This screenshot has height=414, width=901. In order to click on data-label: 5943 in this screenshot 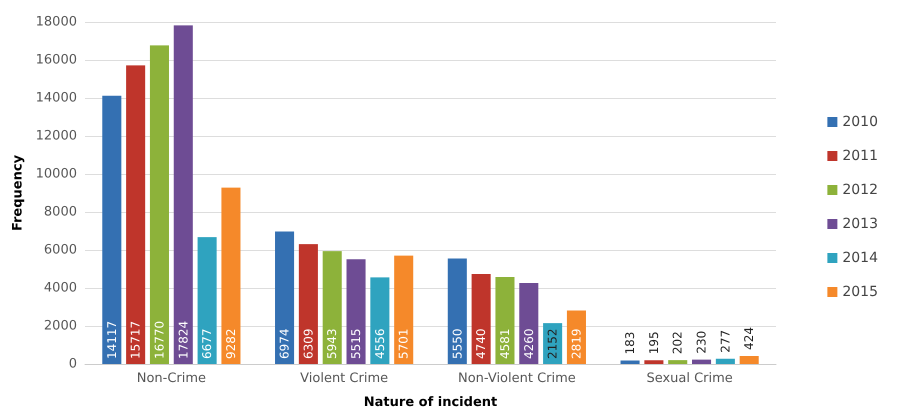, I will do `click(332, 343)`.